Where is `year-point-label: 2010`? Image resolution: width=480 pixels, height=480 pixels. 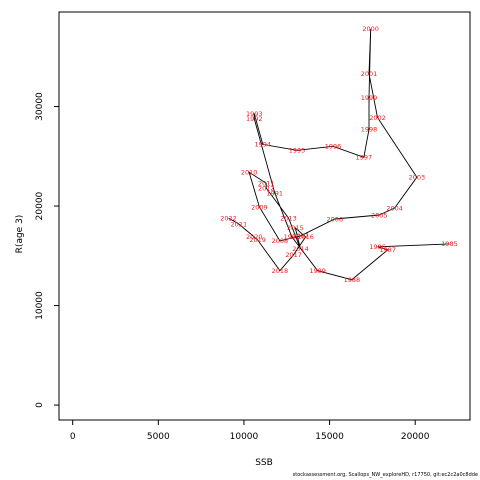 year-point-label: 2010 is located at coordinates (249, 173).